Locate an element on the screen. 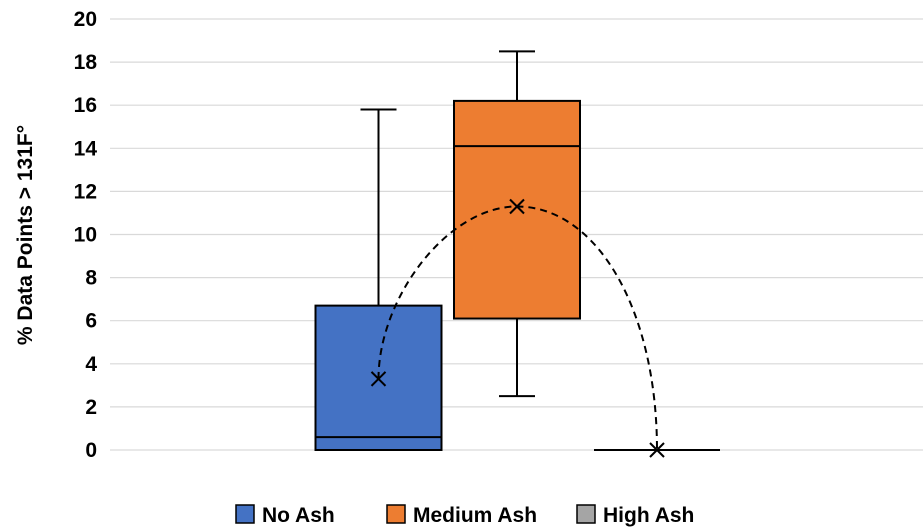 This screenshot has height=529, width=923. legend-label: High Ash is located at coordinates (648, 515).